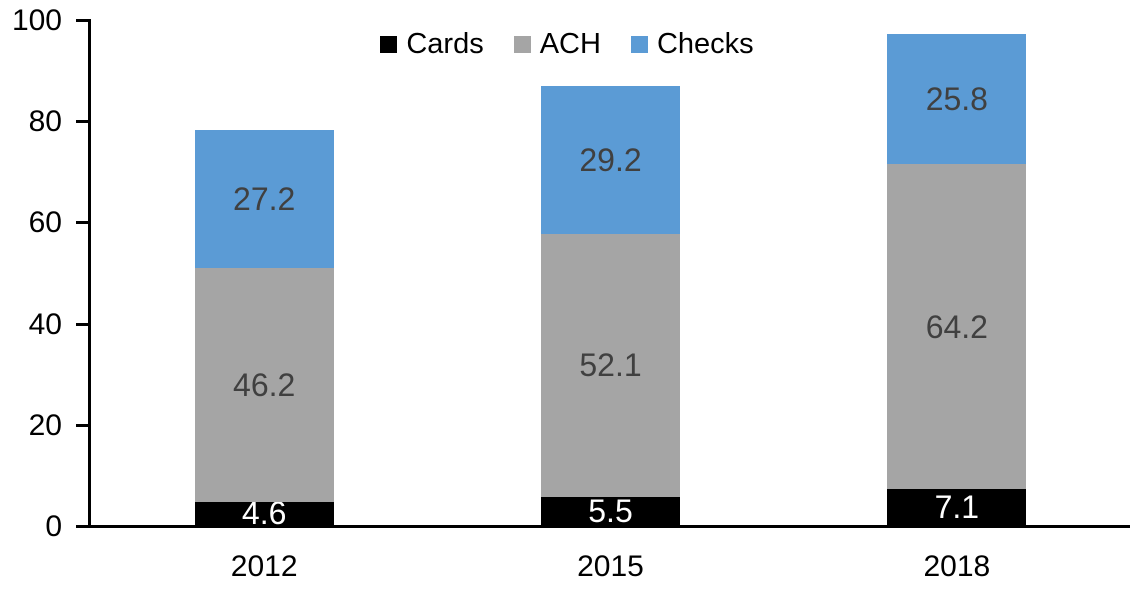 The image size is (1134, 599). I want to click on y-axis-tick-label: 100, so click(36, 20).